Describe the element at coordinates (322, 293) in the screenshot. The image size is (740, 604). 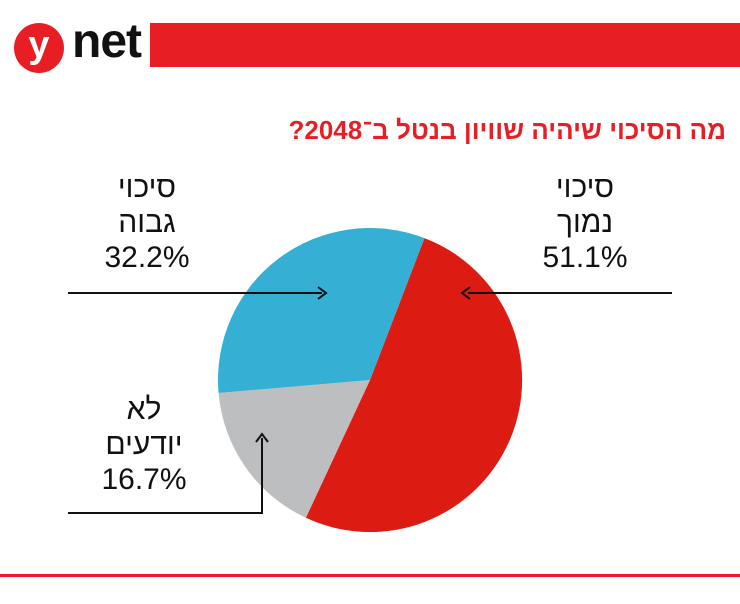
I see `arrowhead-high` at that location.